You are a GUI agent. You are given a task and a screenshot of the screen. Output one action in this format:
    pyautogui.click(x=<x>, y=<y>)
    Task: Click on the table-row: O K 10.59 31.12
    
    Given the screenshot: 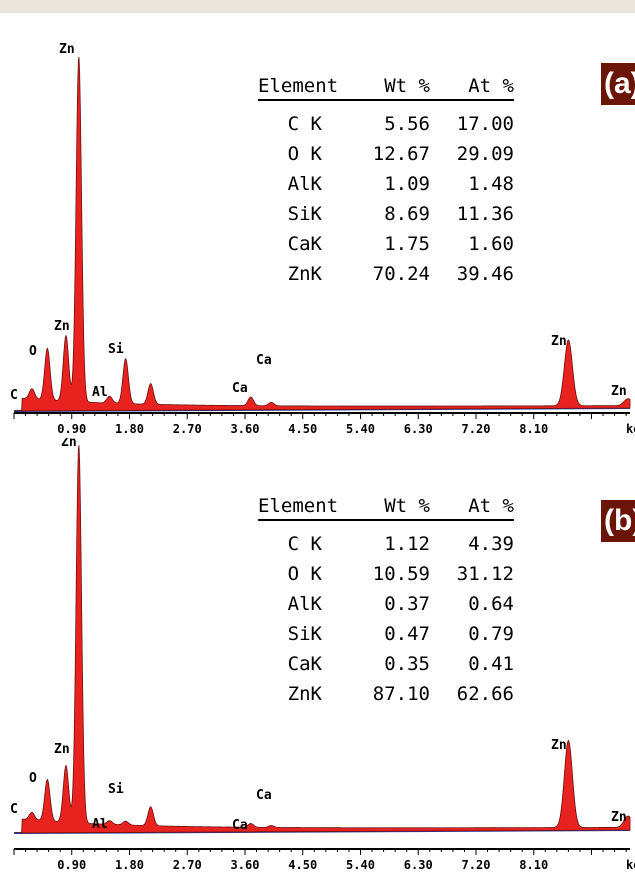 What is the action you would take?
    pyautogui.click(x=386, y=574)
    